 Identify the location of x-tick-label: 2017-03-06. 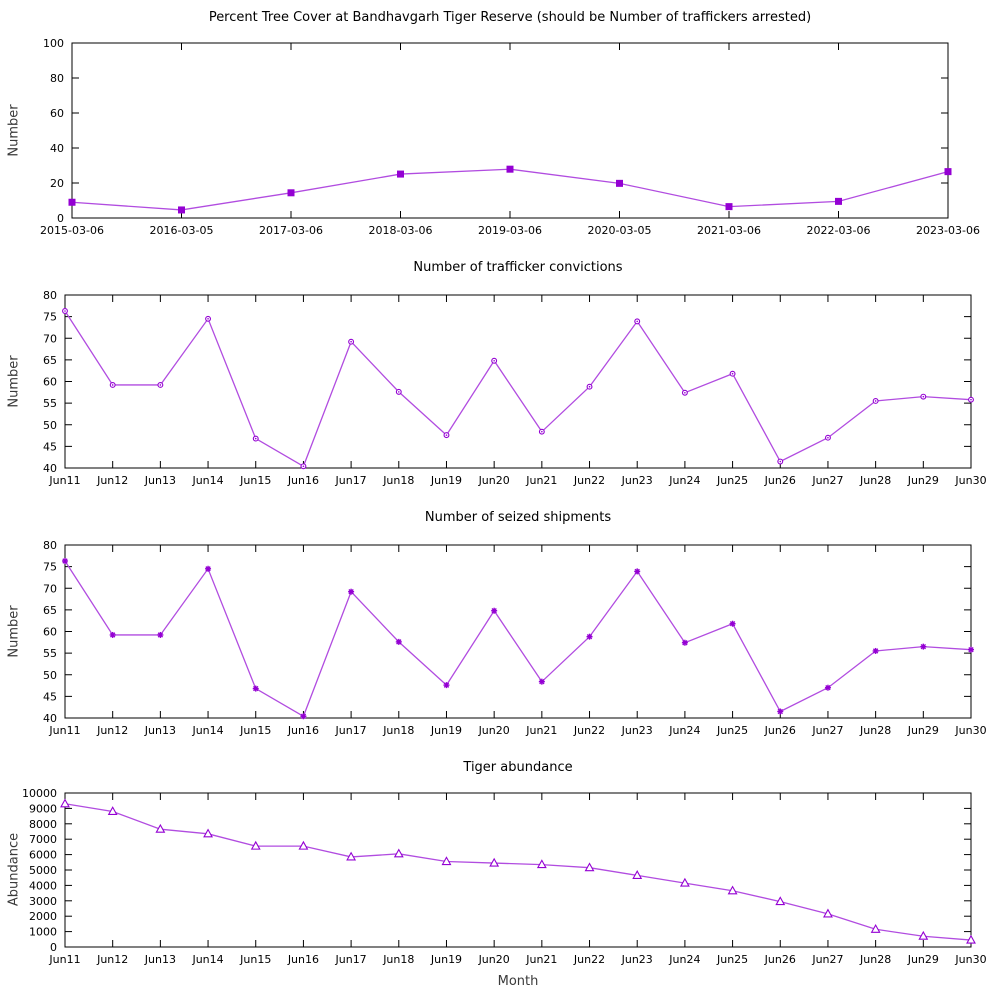
(291, 230).